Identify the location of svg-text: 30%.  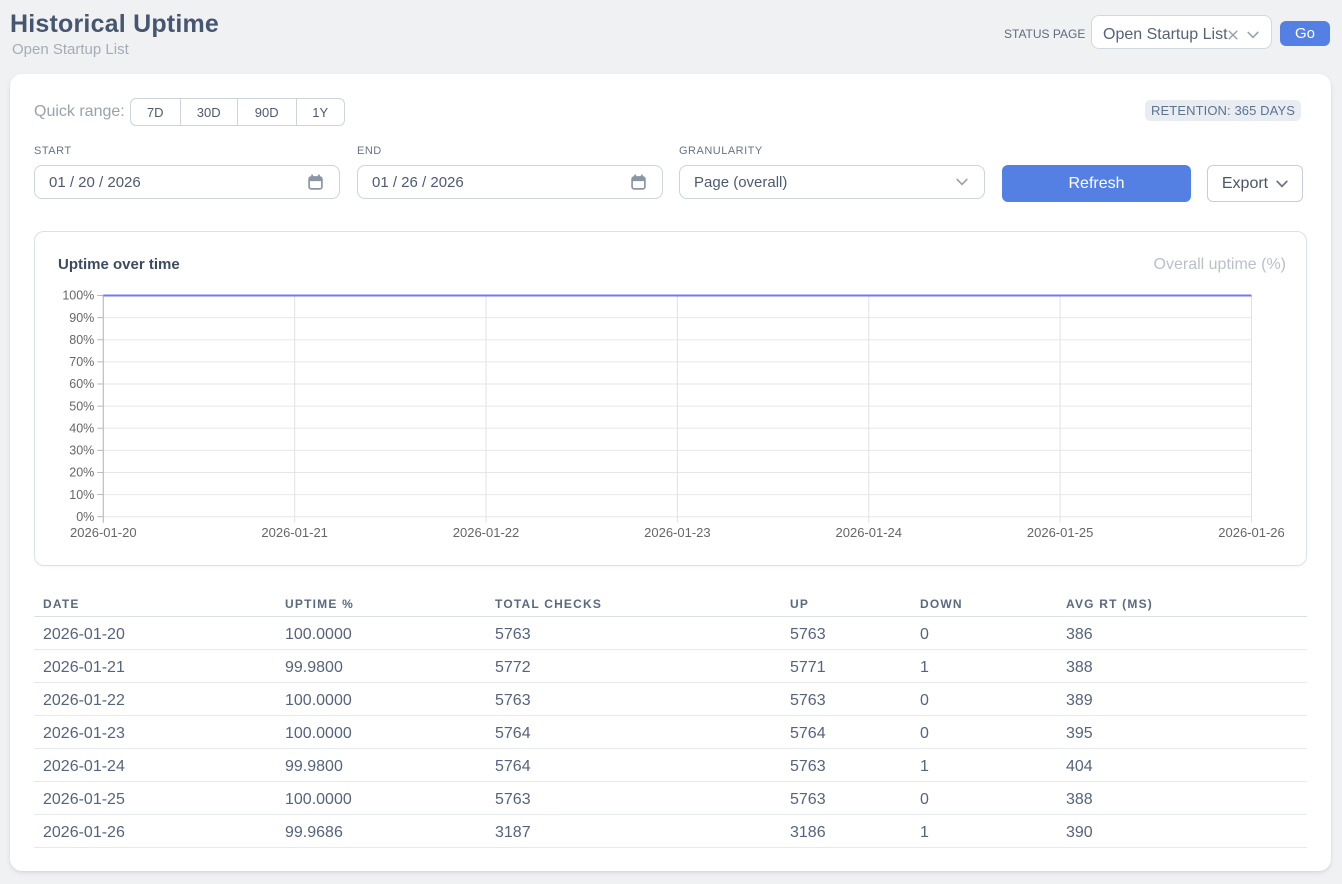
(81, 451).